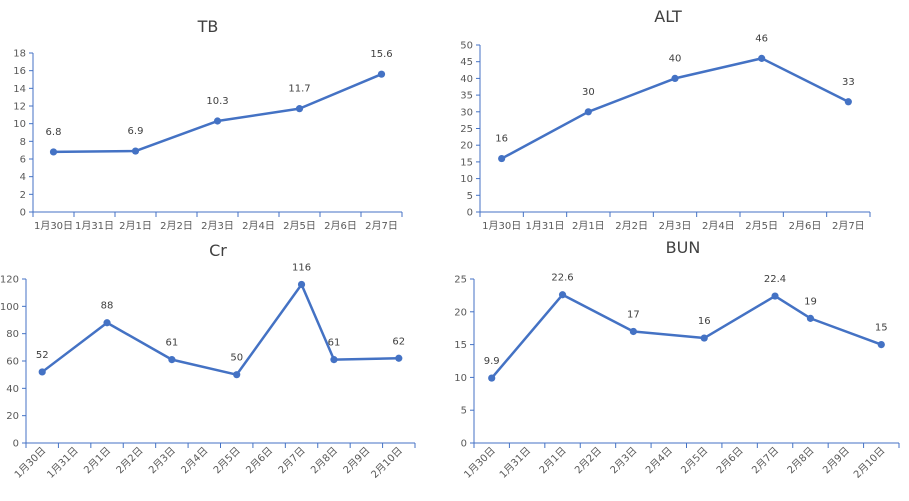  What do you see at coordinates (730, 461) in the screenshot?
I see `bun-x-tick-label: 2月6日` at bounding box center [730, 461].